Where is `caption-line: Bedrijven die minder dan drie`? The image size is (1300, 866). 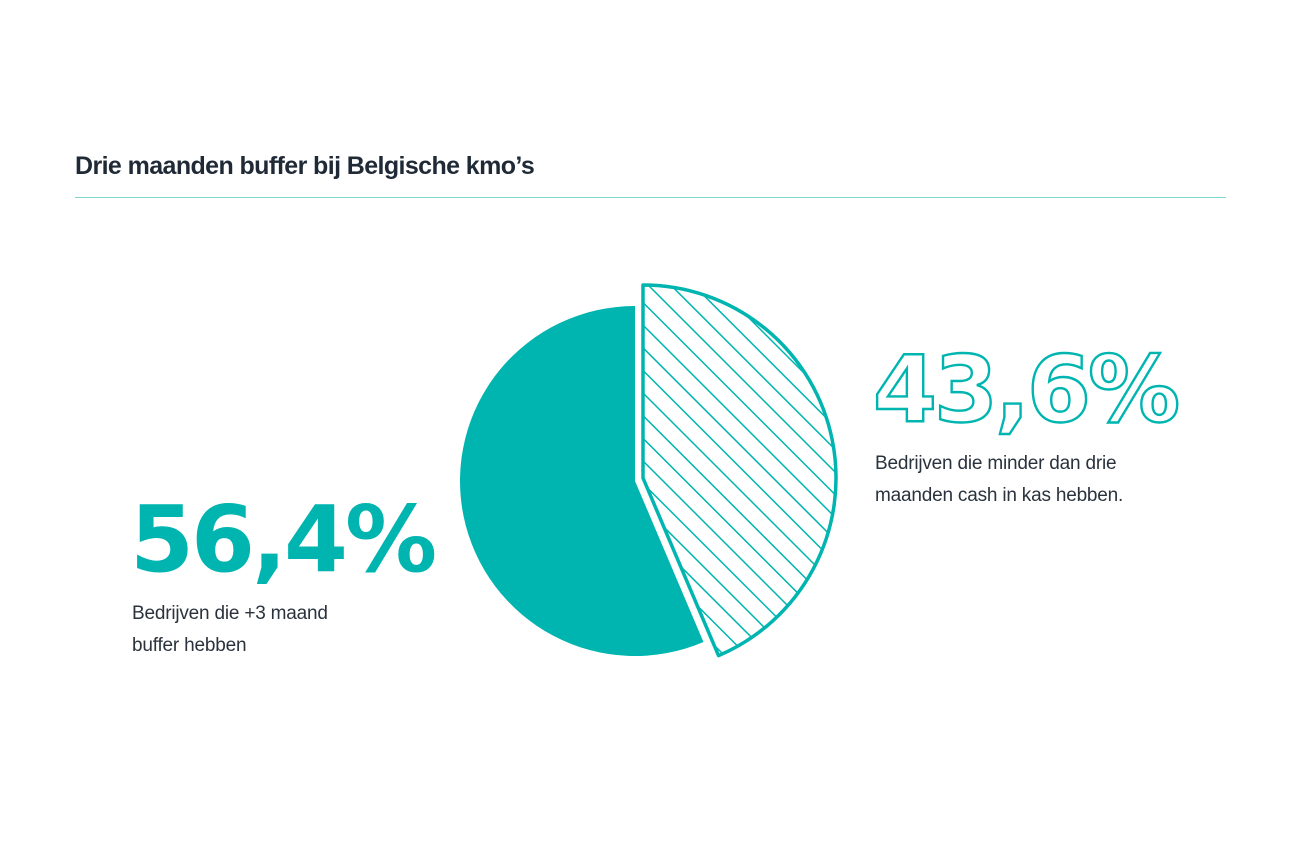
caption-line: Bedrijven die minder dan drie is located at coordinates (996, 463).